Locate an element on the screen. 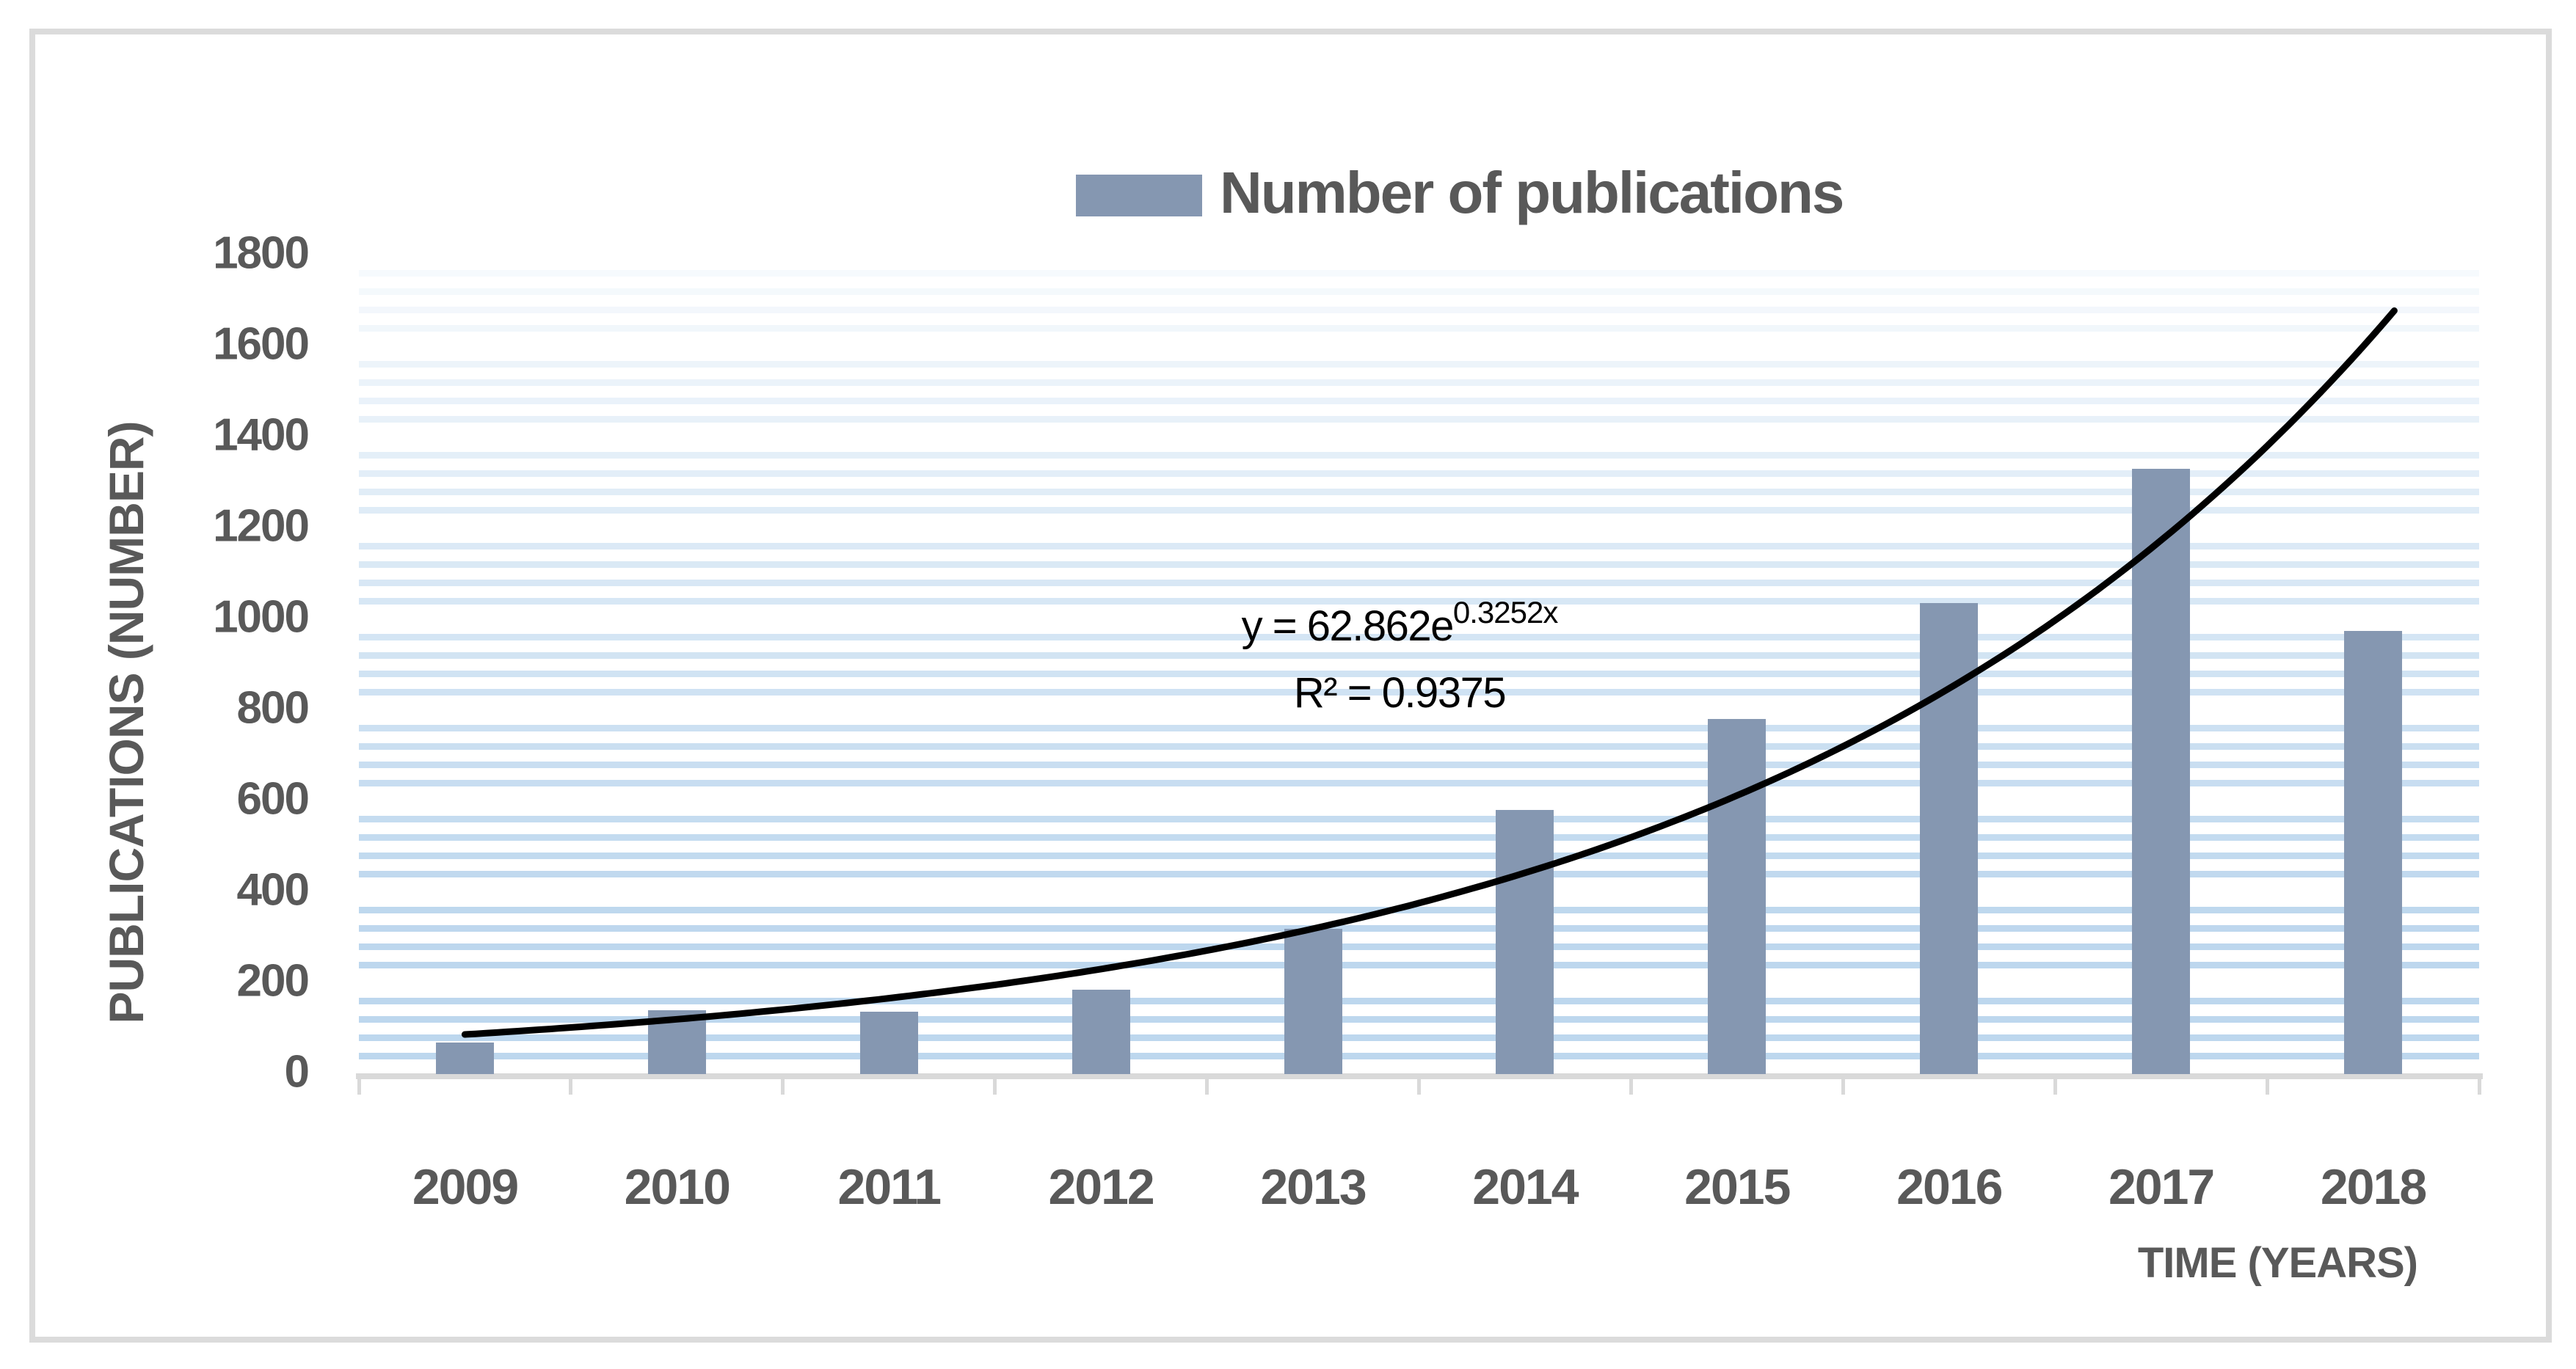  y-tick-label-0: 0 is located at coordinates (297, 1072).